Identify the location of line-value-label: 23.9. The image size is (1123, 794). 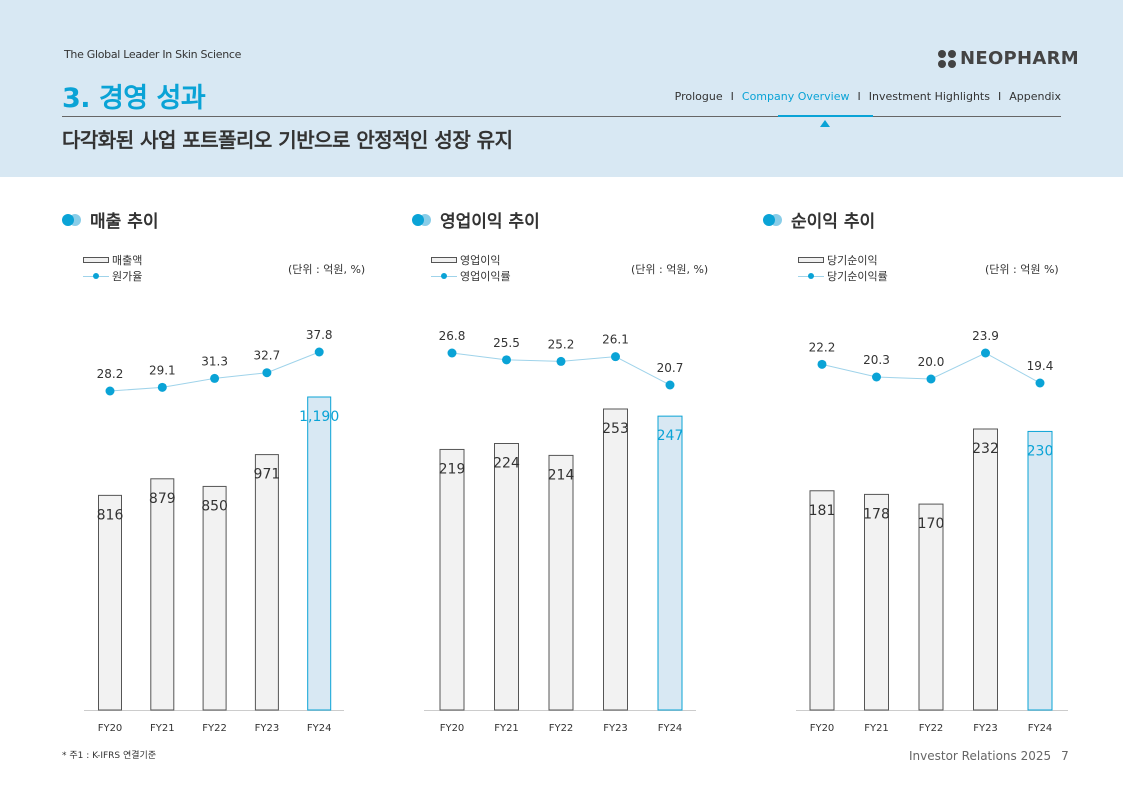
(985, 336).